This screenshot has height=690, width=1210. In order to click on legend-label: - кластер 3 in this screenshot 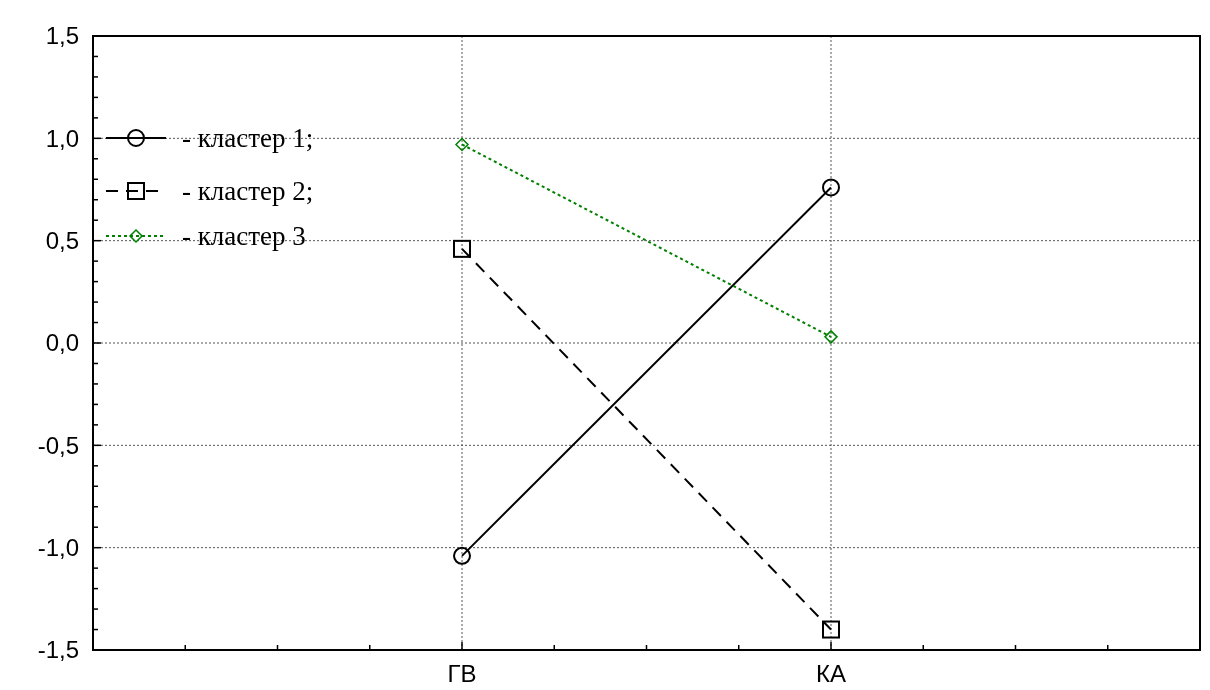, I will do `click(244, 236)`.